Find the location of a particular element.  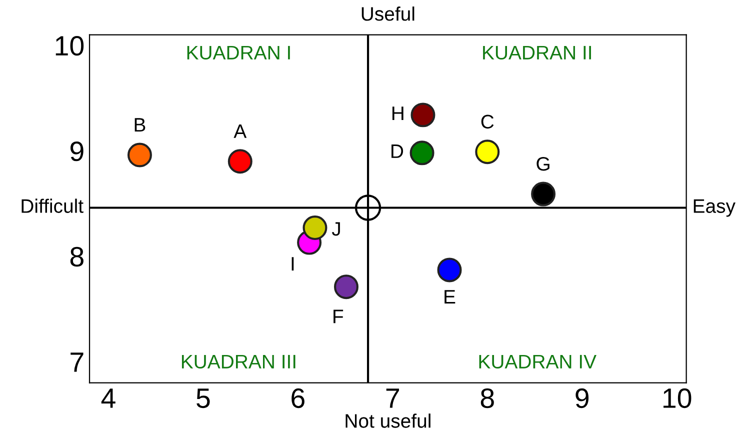

series-label: D is located at coordinates (398, 151).